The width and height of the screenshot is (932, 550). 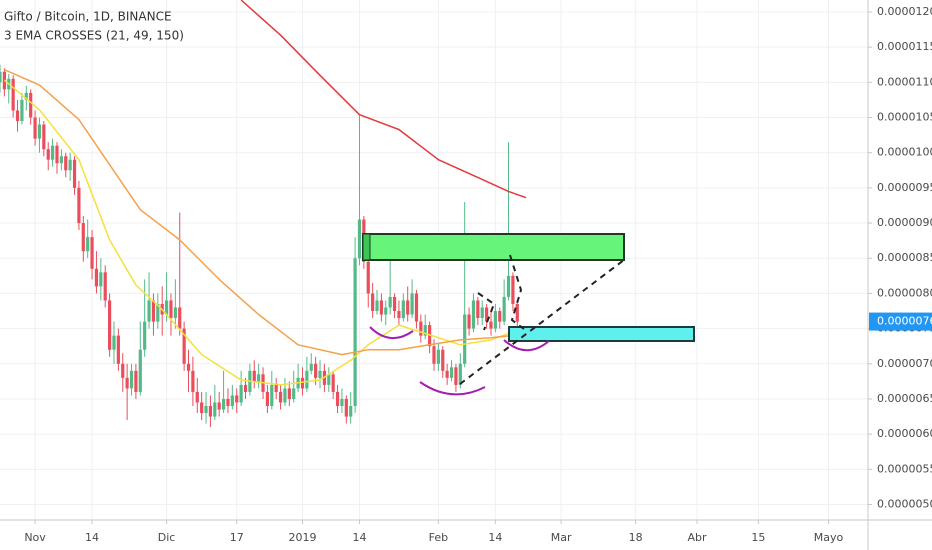 I want to click on ema-line, so click(x=383, y=99).